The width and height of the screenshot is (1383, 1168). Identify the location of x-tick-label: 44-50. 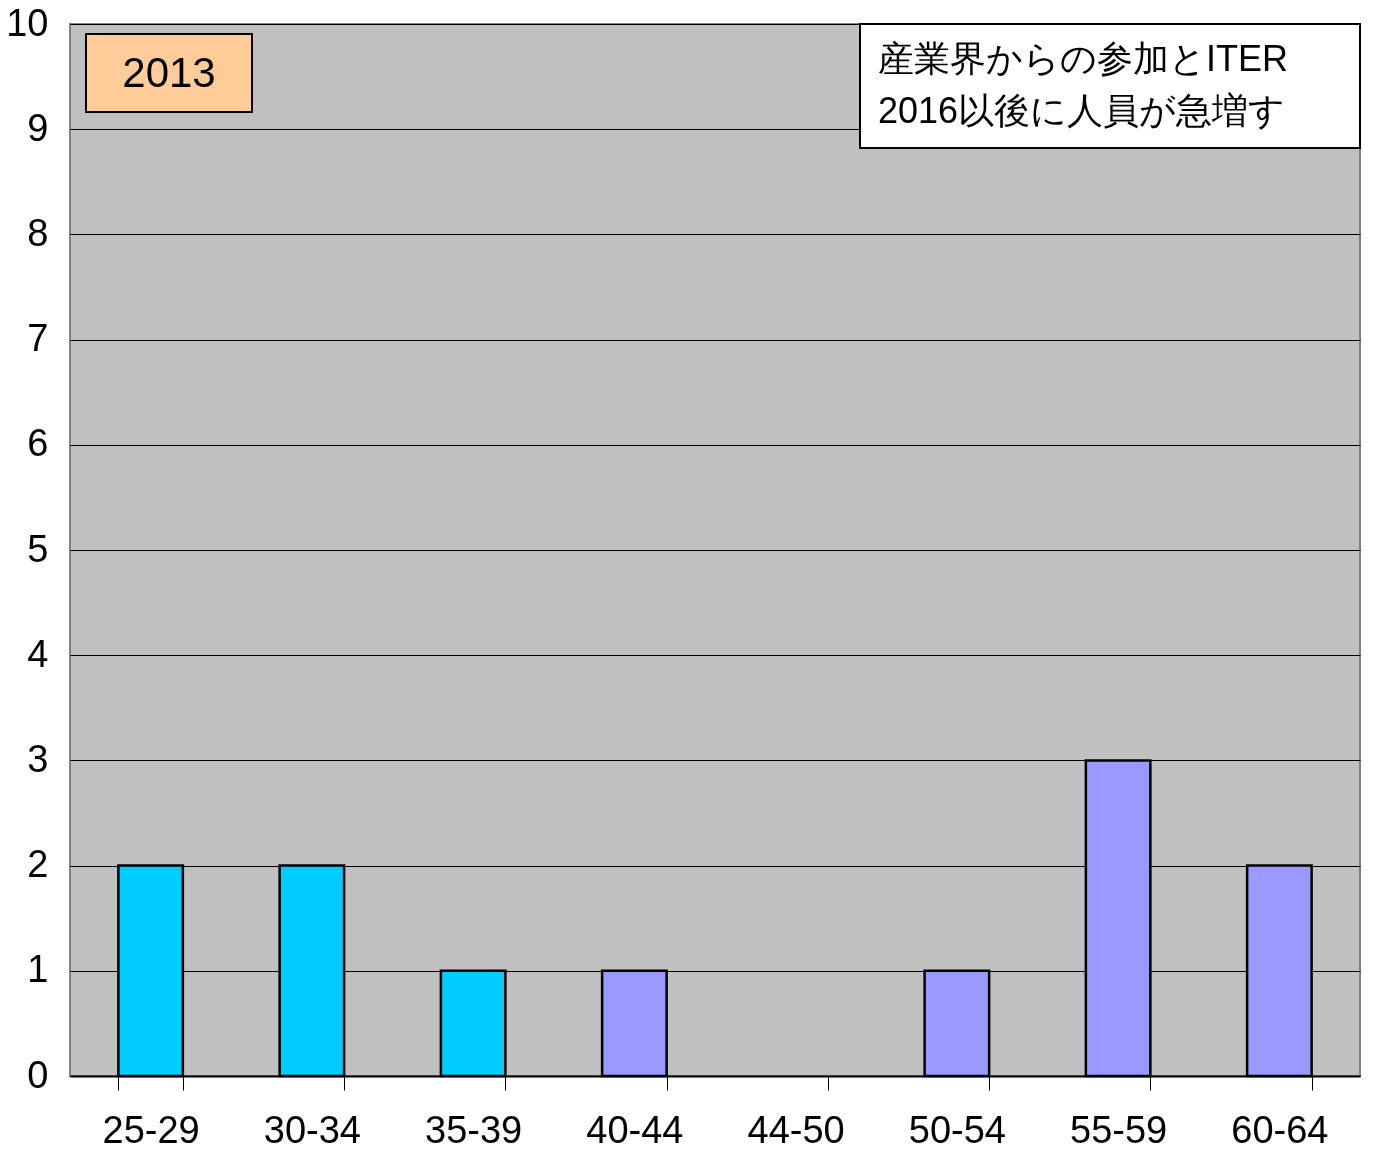
(796, 1129).